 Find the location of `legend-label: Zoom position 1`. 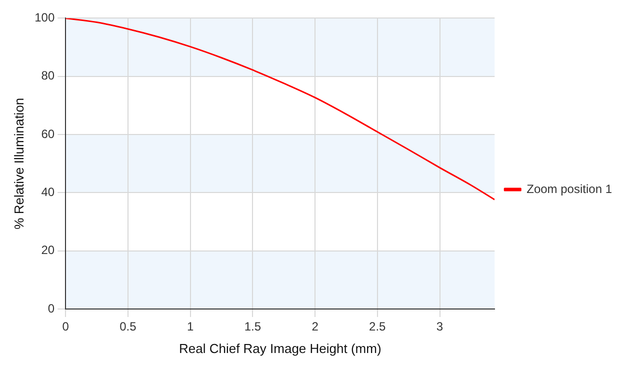

legend-label: Zoom position 1 is located at coordinates (569, 189).